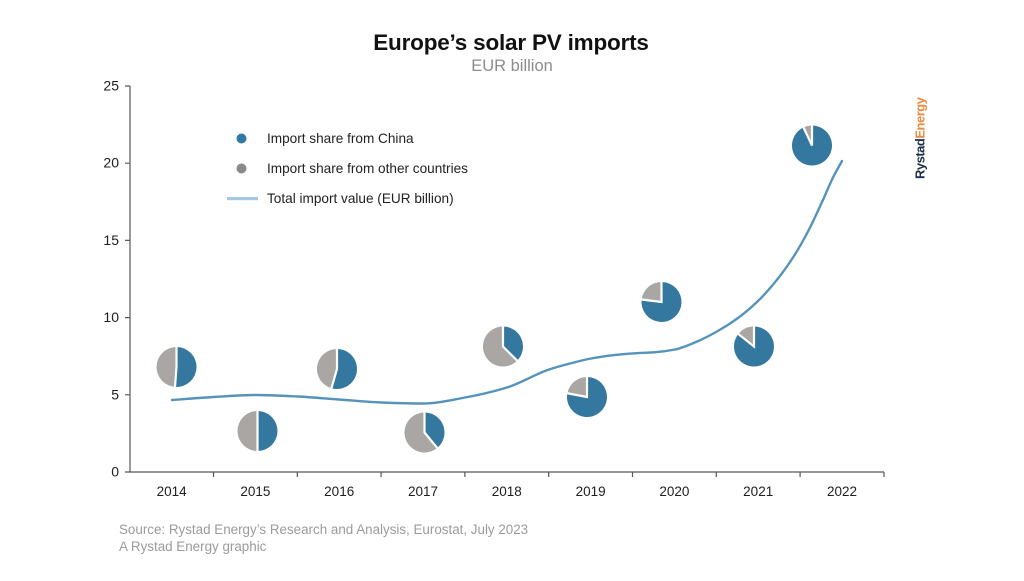 The height and width of the screenshot is (581, 1024). Describe the element at coordinates (920, 137) in the screenshot. I see `svg-text: RystadEnergy` at that location.